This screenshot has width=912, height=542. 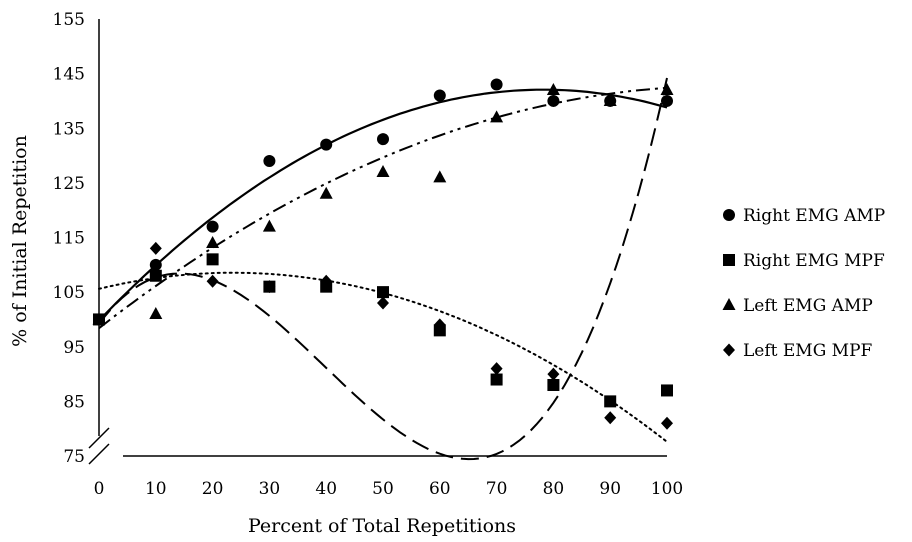 What do you see at coordinates (74, 348) in the screenshot?
I see `y-tick-label: 95` at bounding box center [74, 348].